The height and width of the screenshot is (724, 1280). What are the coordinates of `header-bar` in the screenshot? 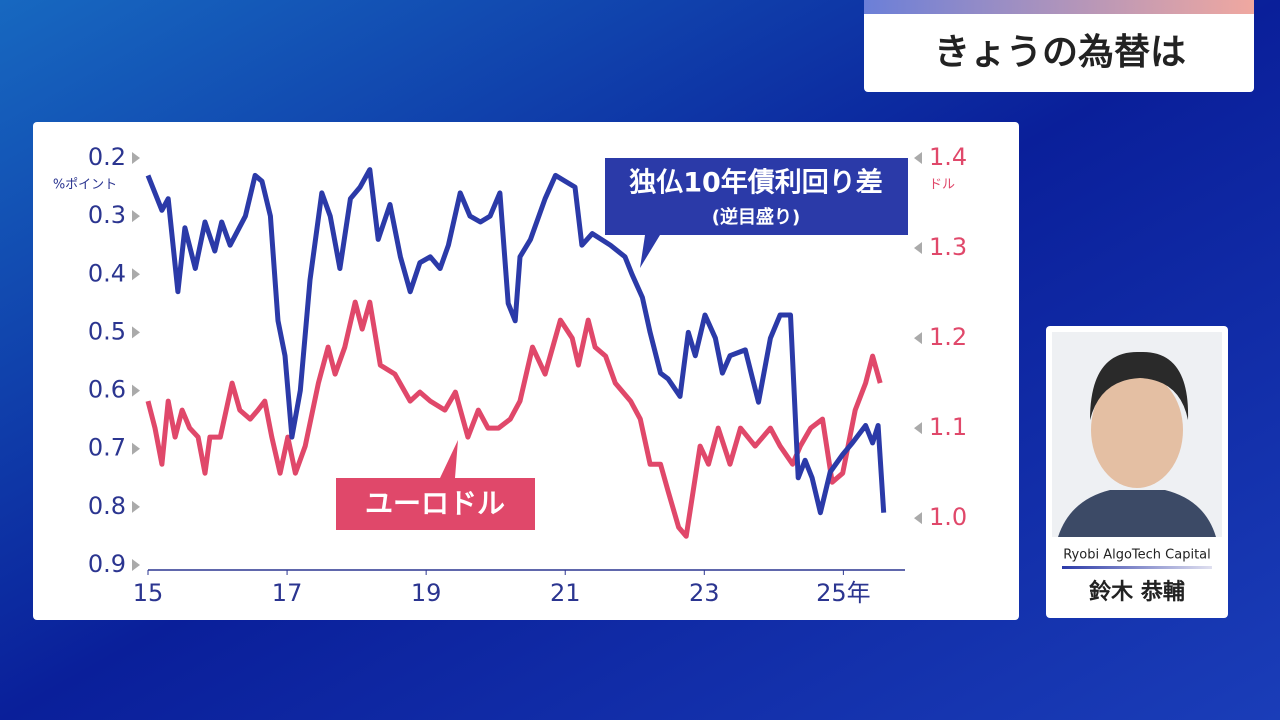 It's located at (1059, 7).